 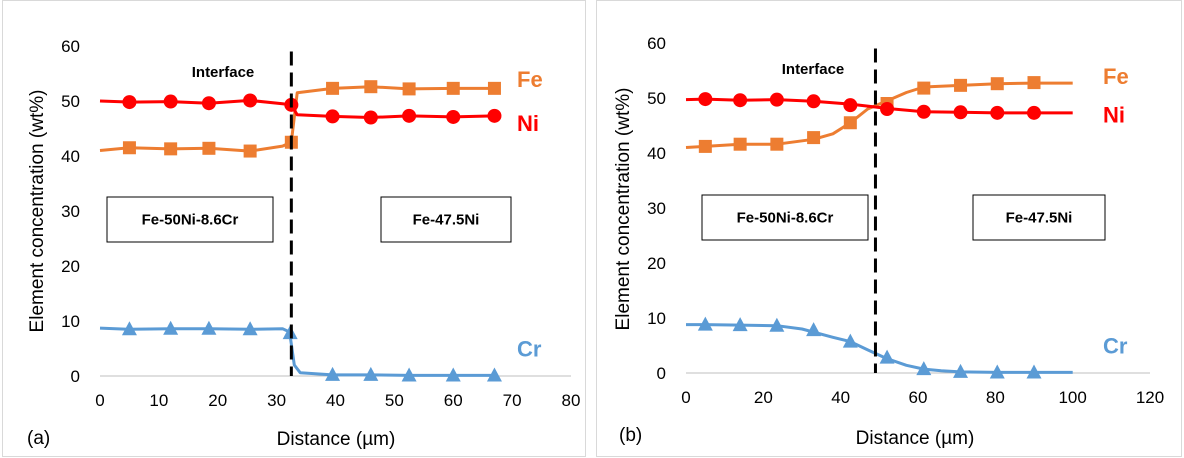 What do you see at coordinates (394, 400) in the screenshot?
I see `x-tick-label: 50` at bounding box center [394, 400].